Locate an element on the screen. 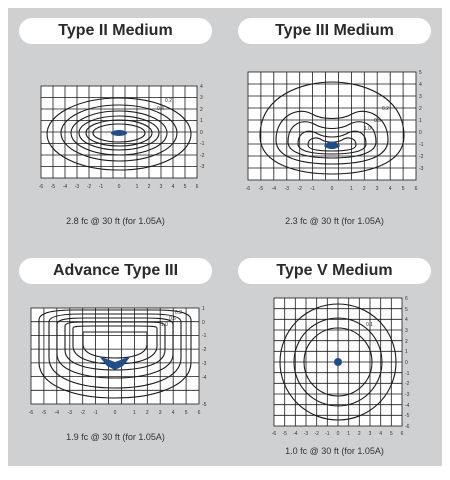  panel-caption: 2.3 fc @ 30 ft (for 1.05A) is located at coordinates (334, 221).